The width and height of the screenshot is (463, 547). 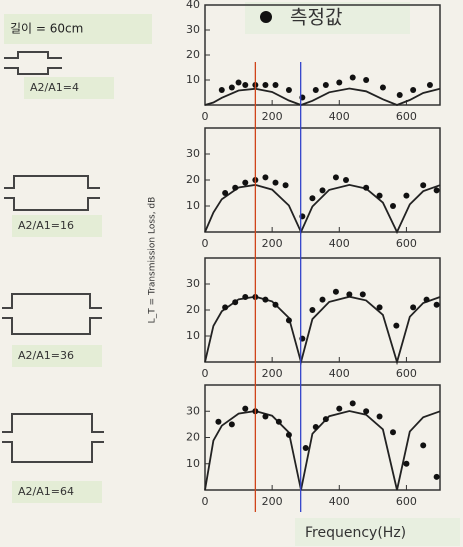 I want to click on y-tick-label: 40, so click(x=193, y=5).